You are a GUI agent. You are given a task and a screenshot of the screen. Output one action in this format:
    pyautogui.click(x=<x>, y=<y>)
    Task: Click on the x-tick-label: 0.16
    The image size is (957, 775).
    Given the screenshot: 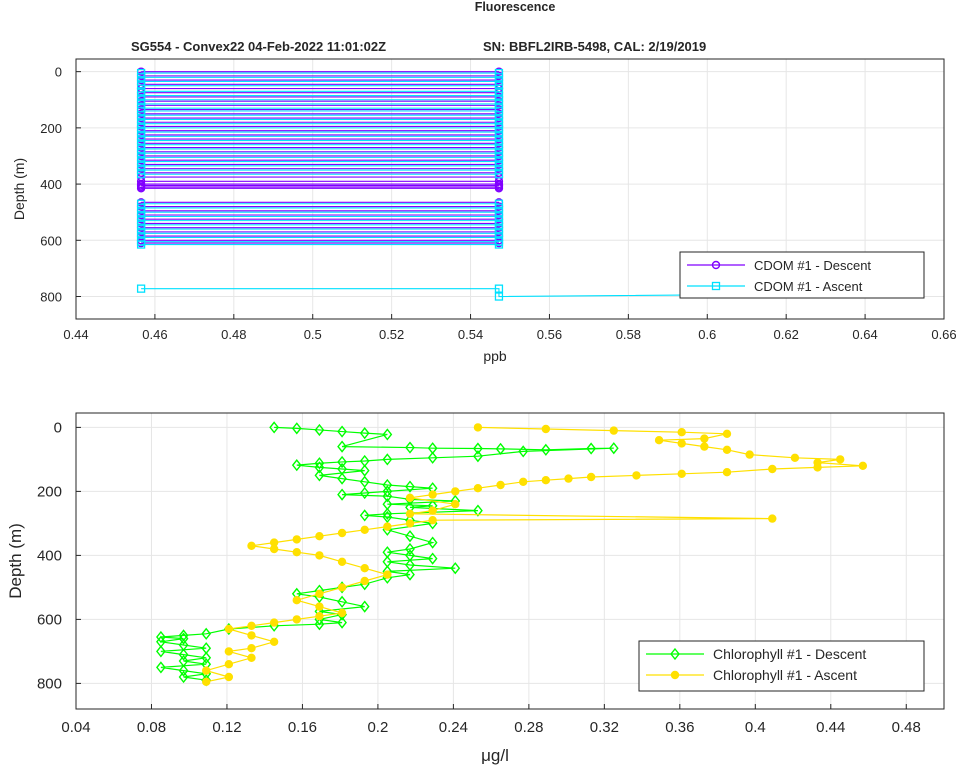 What is the action you would take?
    pyautogui.click(x=302, y=727)
    